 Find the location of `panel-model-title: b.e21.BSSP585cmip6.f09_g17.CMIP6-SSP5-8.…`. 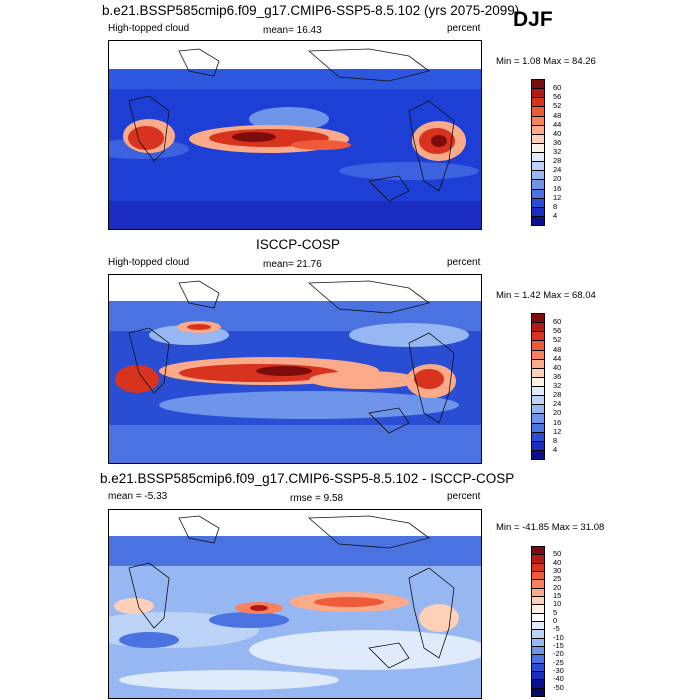

panel-model-title: b.e21.BSSP585cmip6.f09_g17.CMIP6-SSP5-8.… is located at coordinates (311, 10).